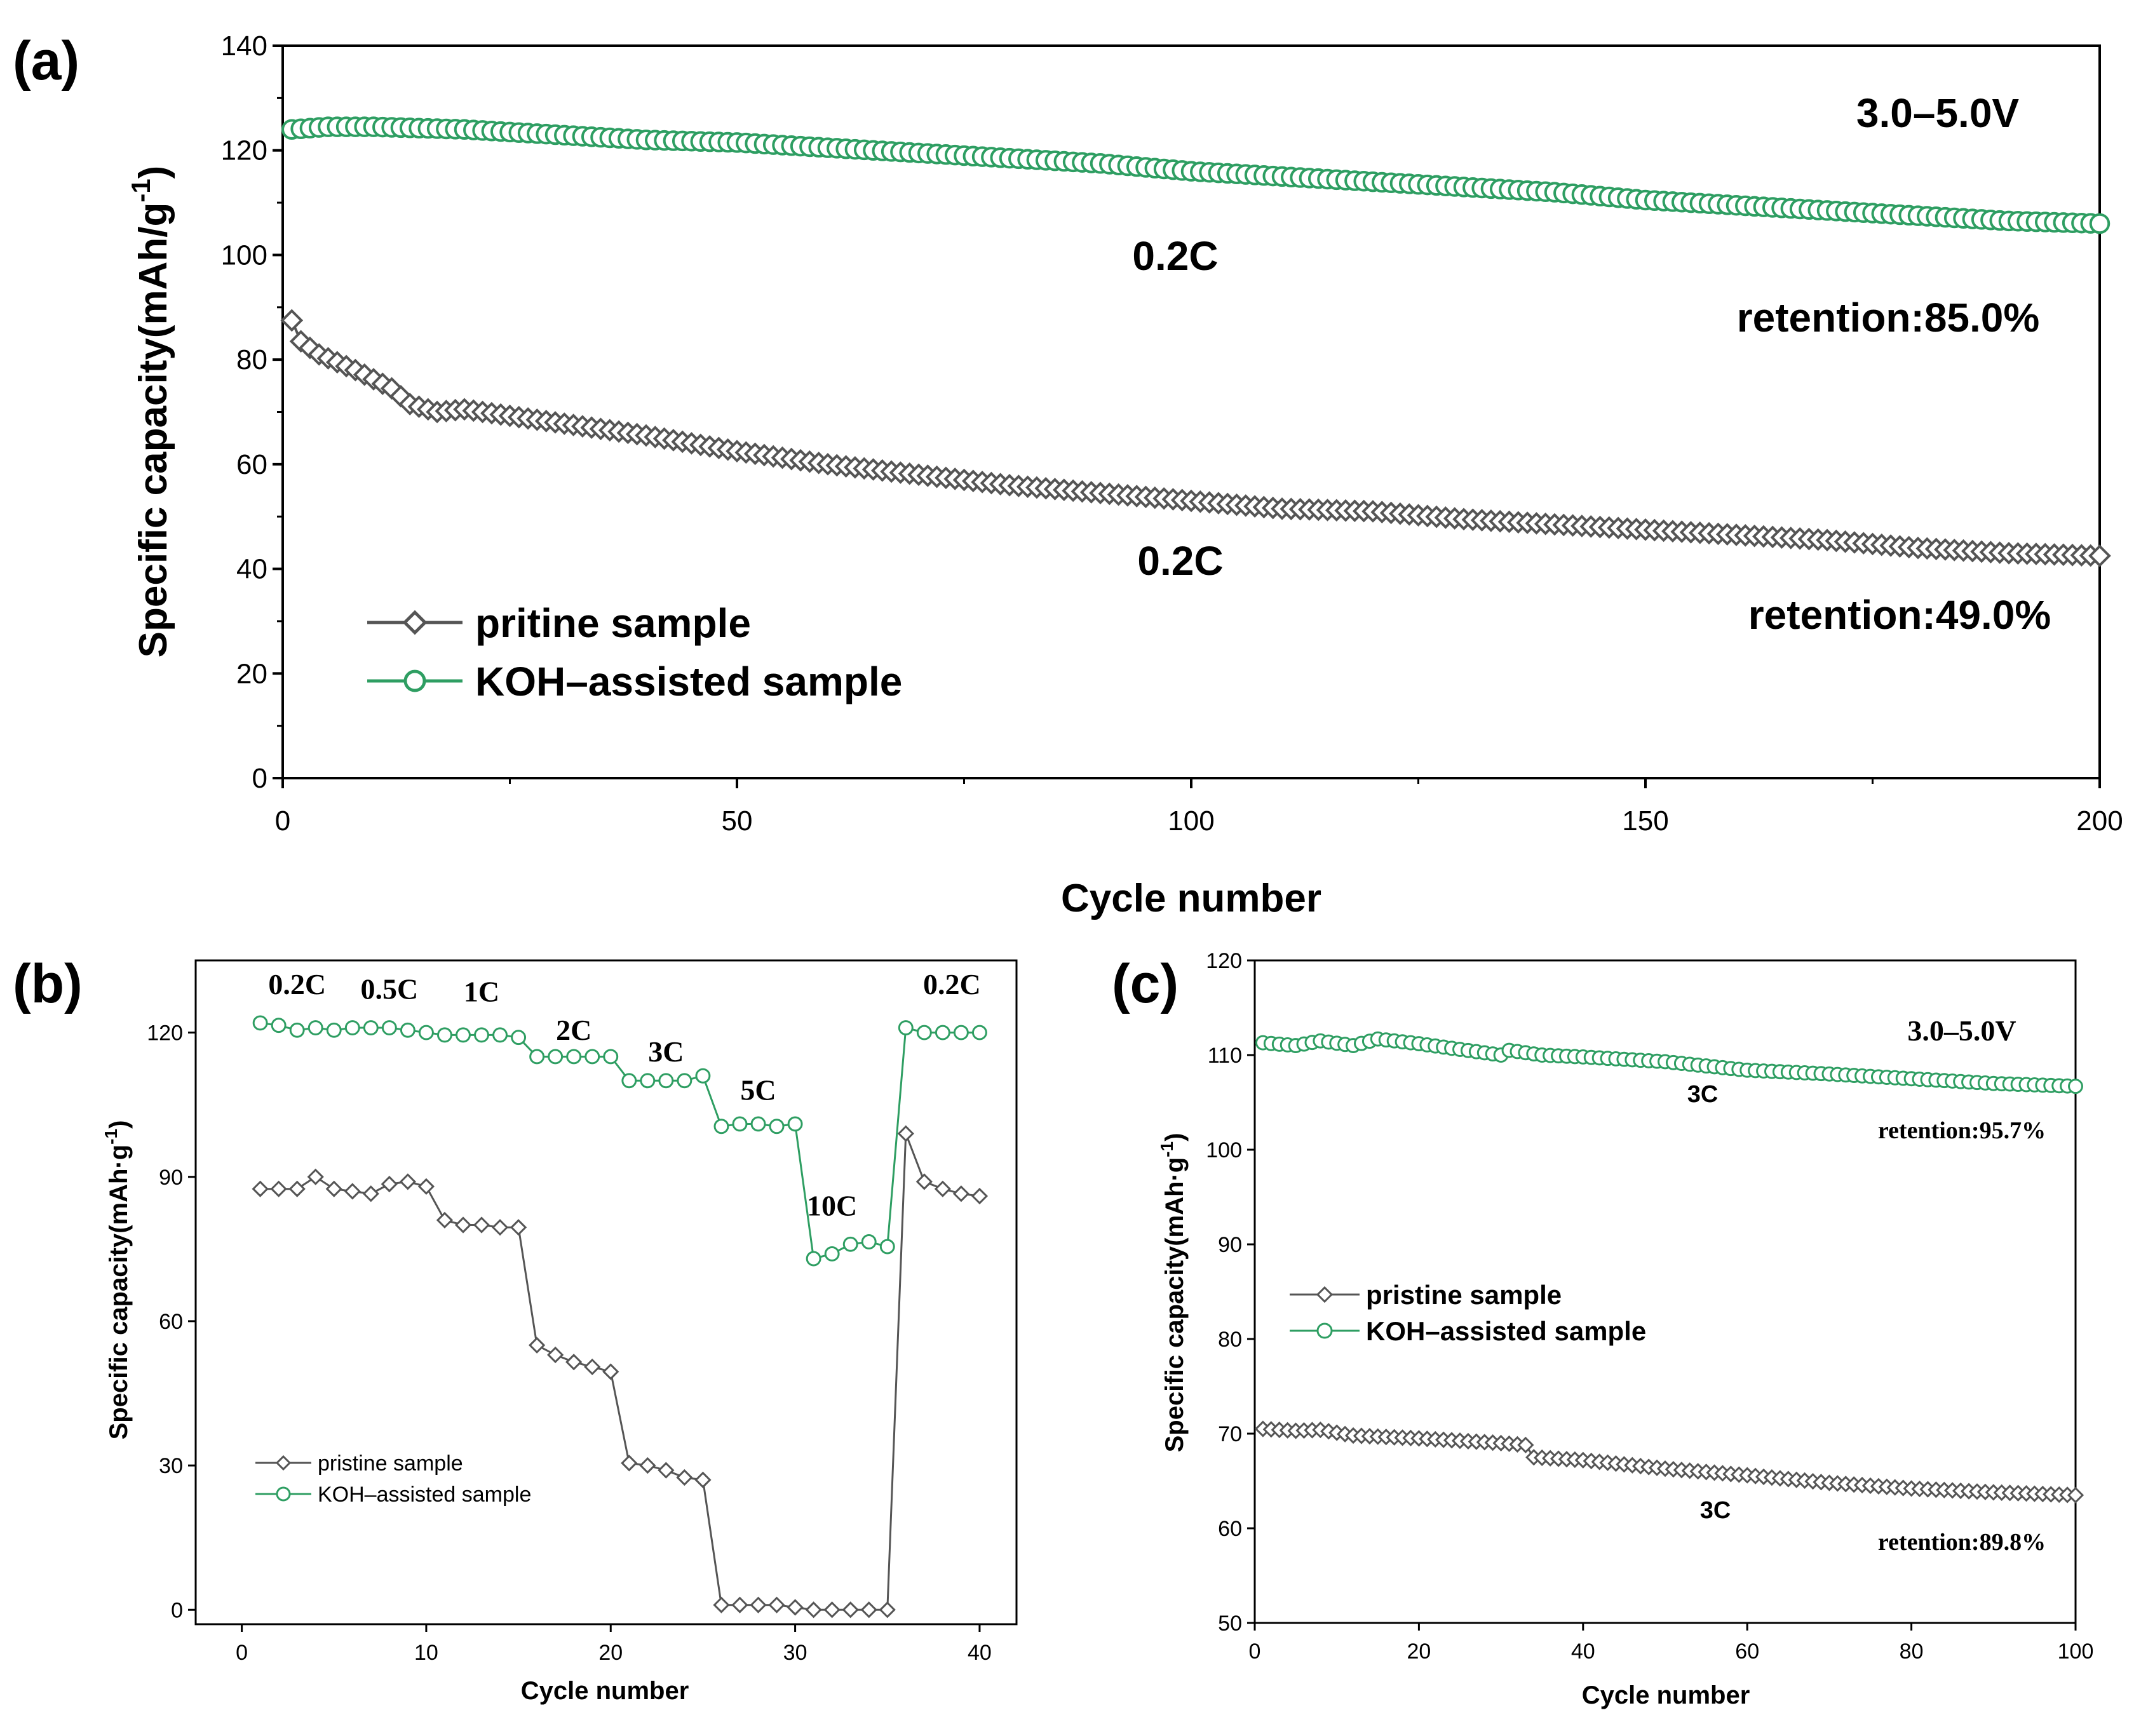  Describe the element at coordinates (390, 1463) in the screenshot. I see `panel-b-legend-pristine: pristine sample` at that location.